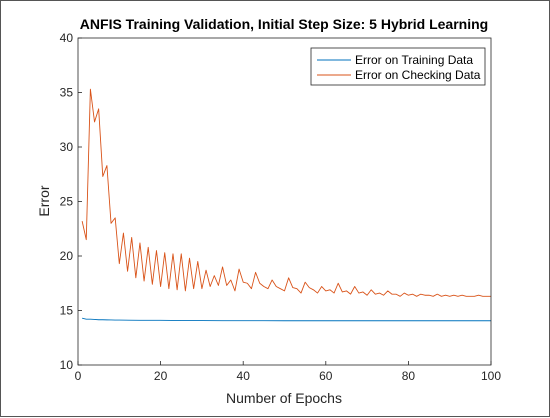 The image size is (550, 418). Describe the element at coordinates (67, 147) in the screenshot. I see `y-tick-label: 30` at that location.